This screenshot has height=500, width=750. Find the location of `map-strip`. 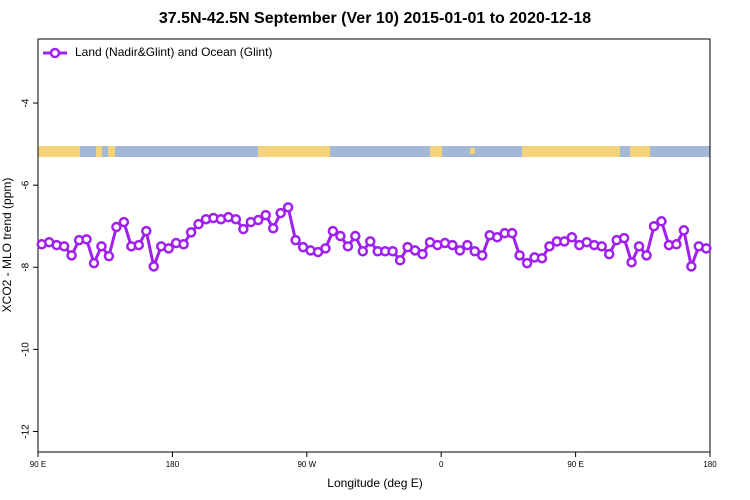

map-strip is located at coordinates (374, 151).